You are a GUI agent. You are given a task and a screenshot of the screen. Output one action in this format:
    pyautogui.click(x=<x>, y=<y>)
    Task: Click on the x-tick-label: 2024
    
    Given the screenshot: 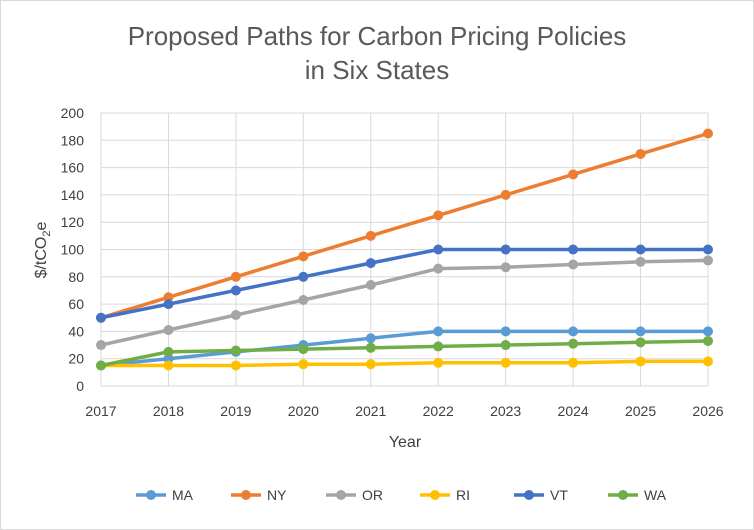 What is the action you would take?
    pyautogui.click(x=573, y=411)
    